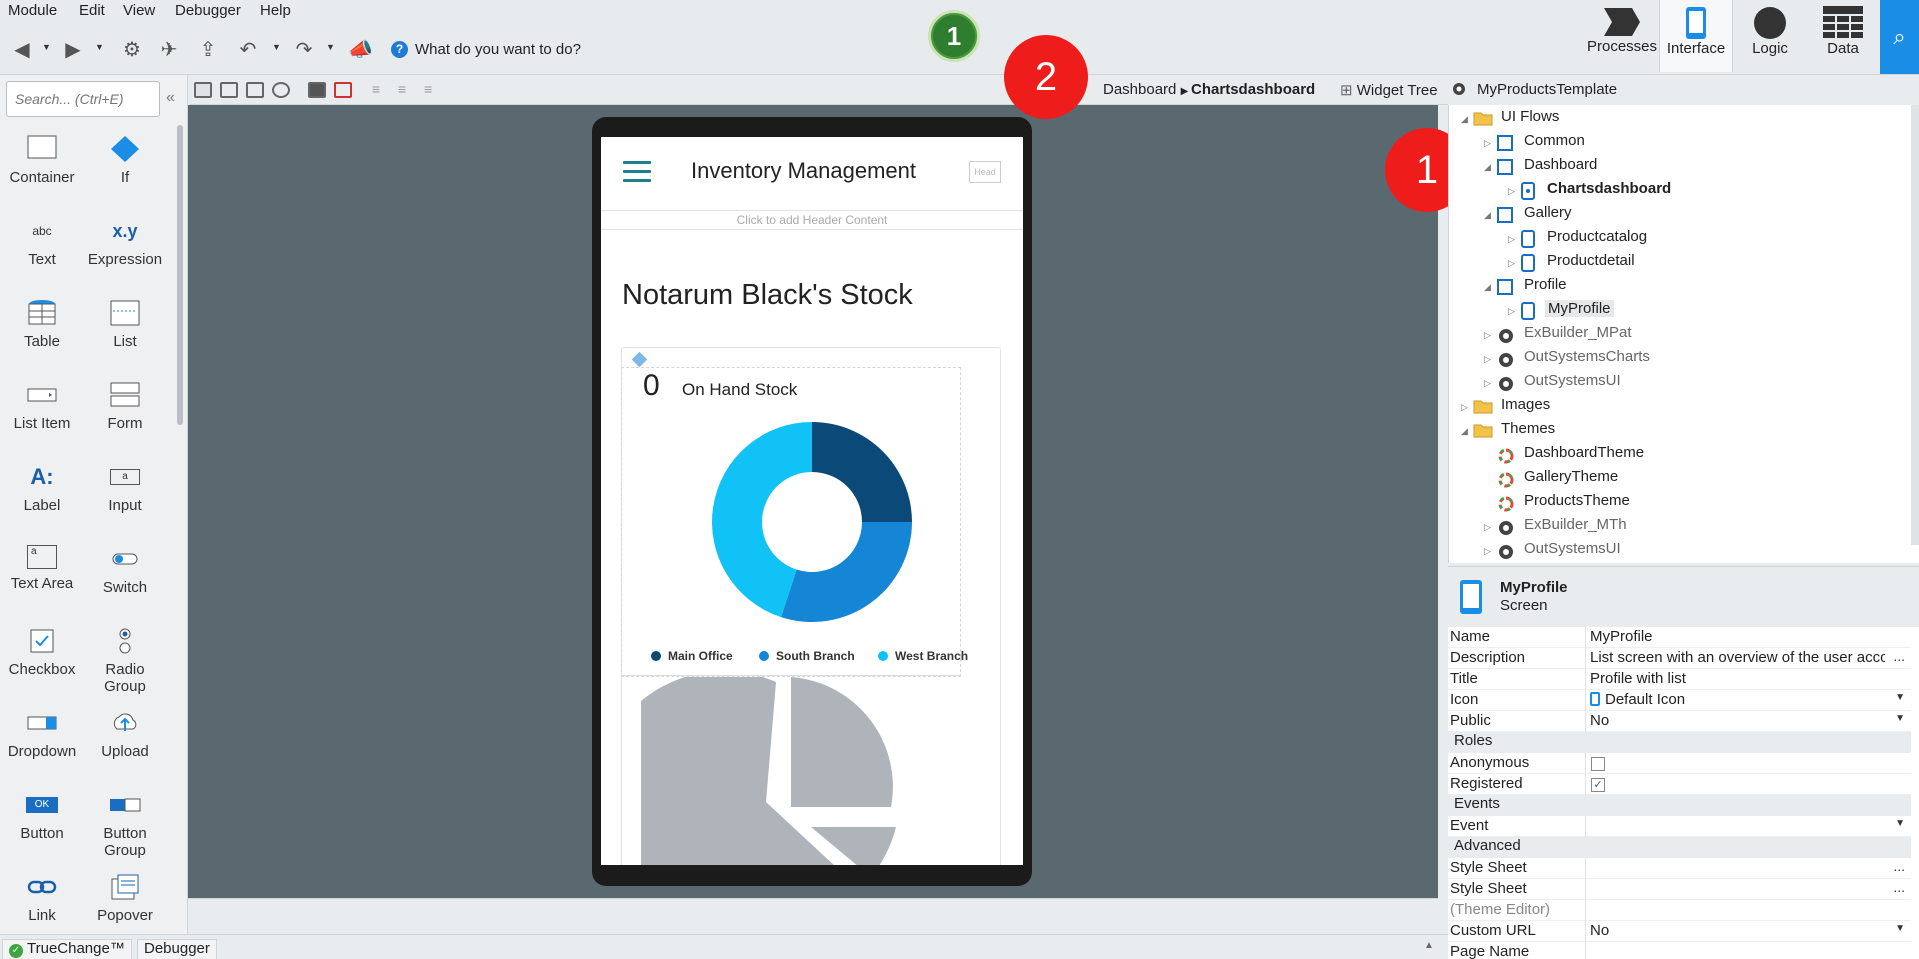  Describe the element at coordinates (169, 50) in the screenshot. I see `publish-icon: ✈` at that location.